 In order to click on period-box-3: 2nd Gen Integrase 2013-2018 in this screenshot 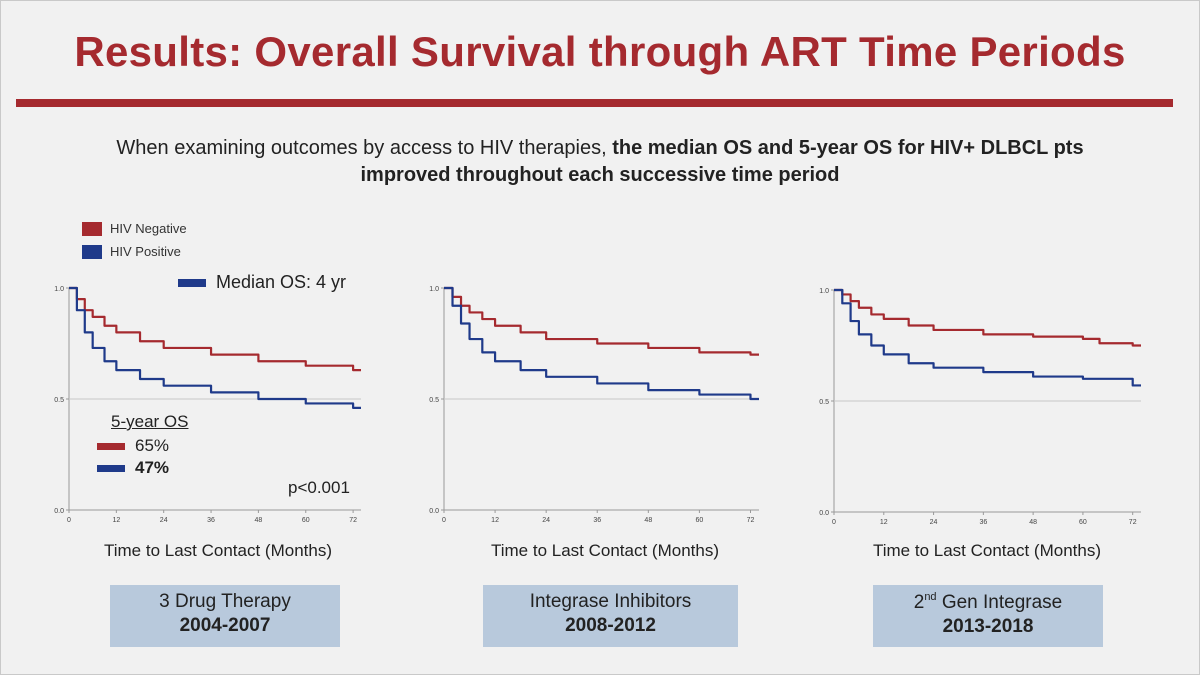, I will do `click(988, 616)`.